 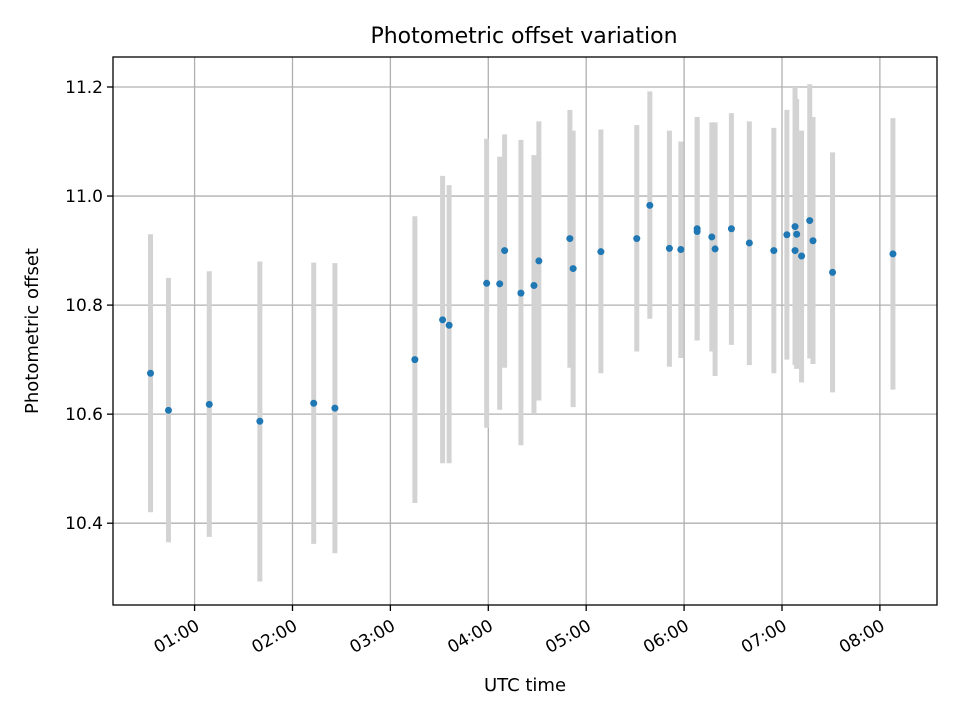 I want to click on chart-title: Photometric offset variation, so click(x=523, y=36).